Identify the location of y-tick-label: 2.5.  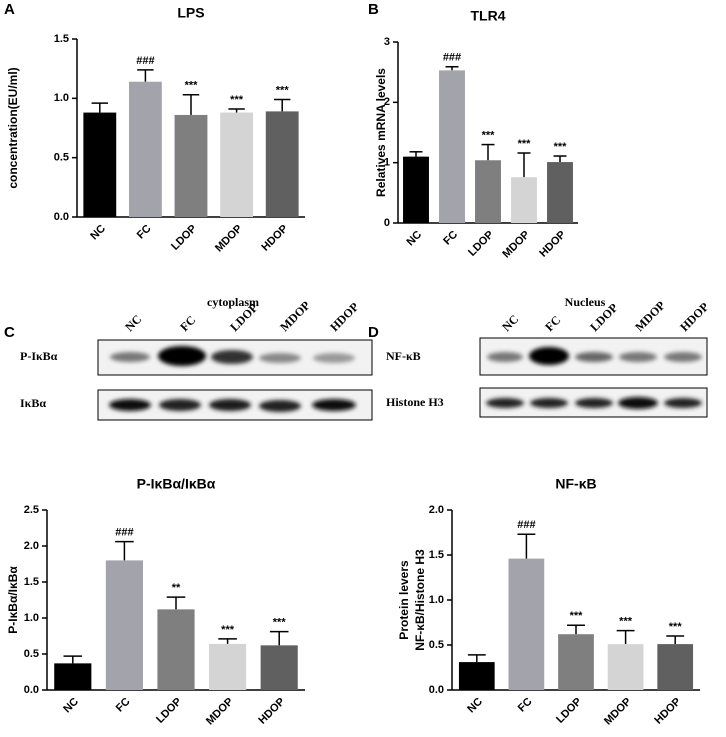
(31, 510).